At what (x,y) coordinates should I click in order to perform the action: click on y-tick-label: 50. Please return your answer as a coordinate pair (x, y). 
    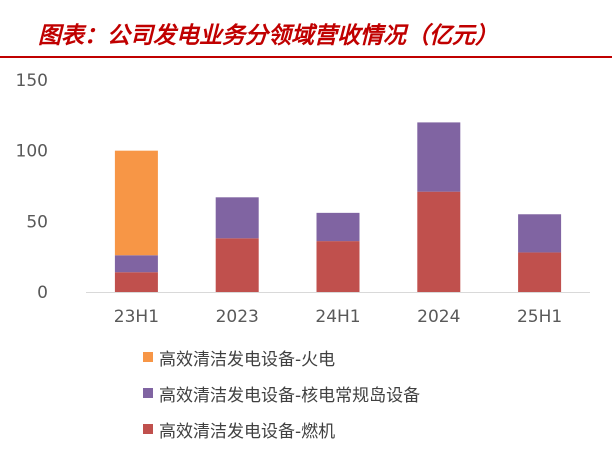
    Looking at the image, I should click on (37, 222).